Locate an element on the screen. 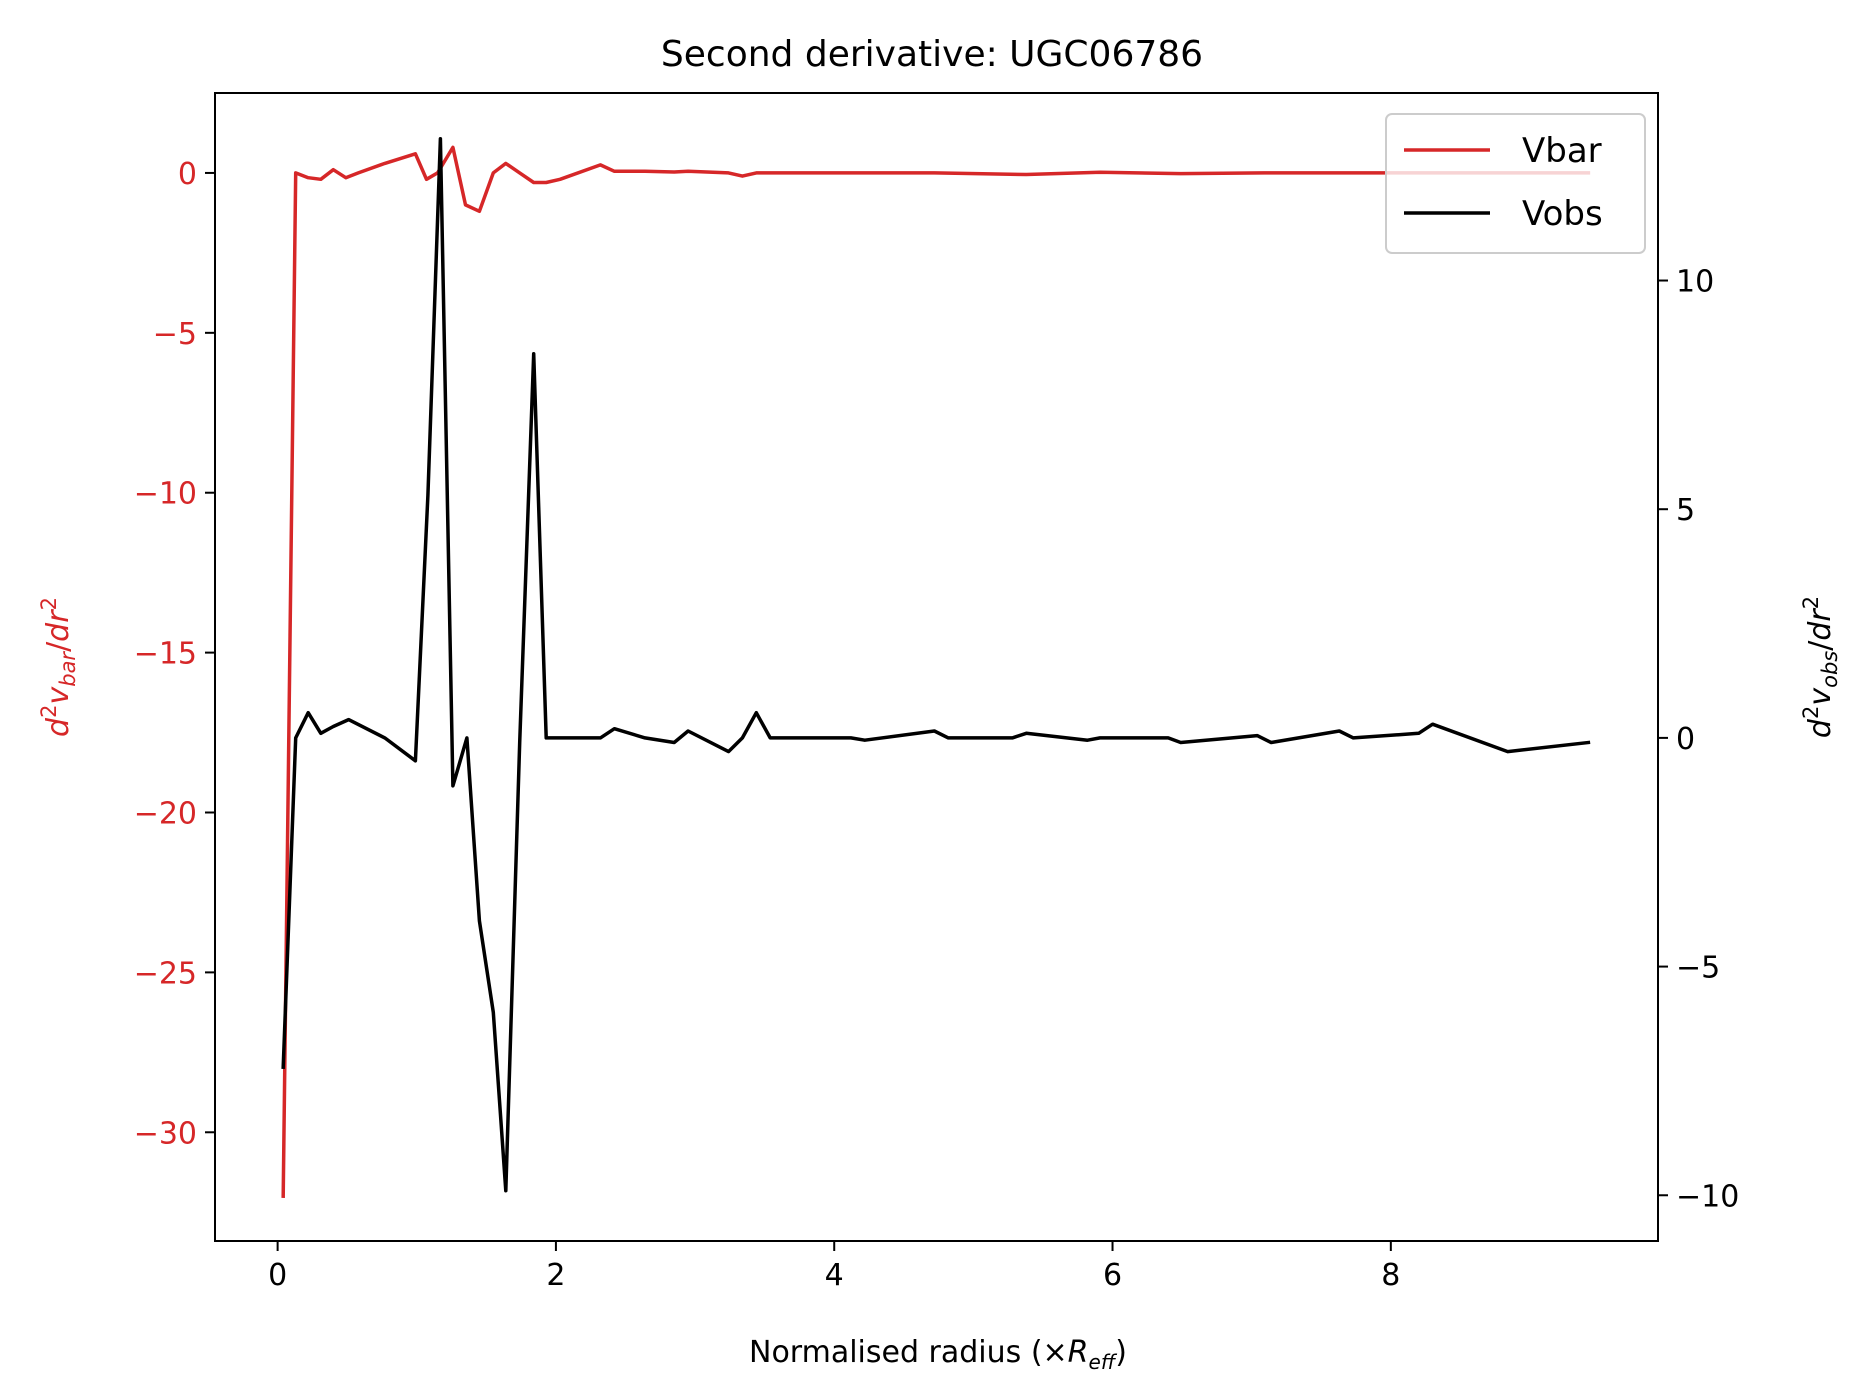  x-tick-label: 6 is located at coordinates (1112, 1275).